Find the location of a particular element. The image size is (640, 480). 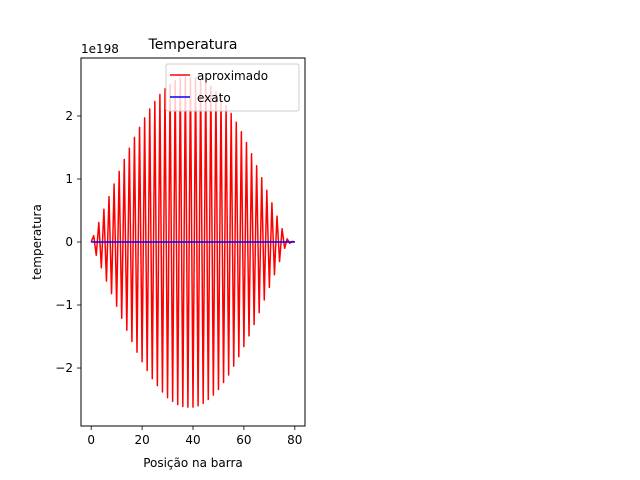

x-axis-label: Posição na barra is located at coordinates (193, 463).